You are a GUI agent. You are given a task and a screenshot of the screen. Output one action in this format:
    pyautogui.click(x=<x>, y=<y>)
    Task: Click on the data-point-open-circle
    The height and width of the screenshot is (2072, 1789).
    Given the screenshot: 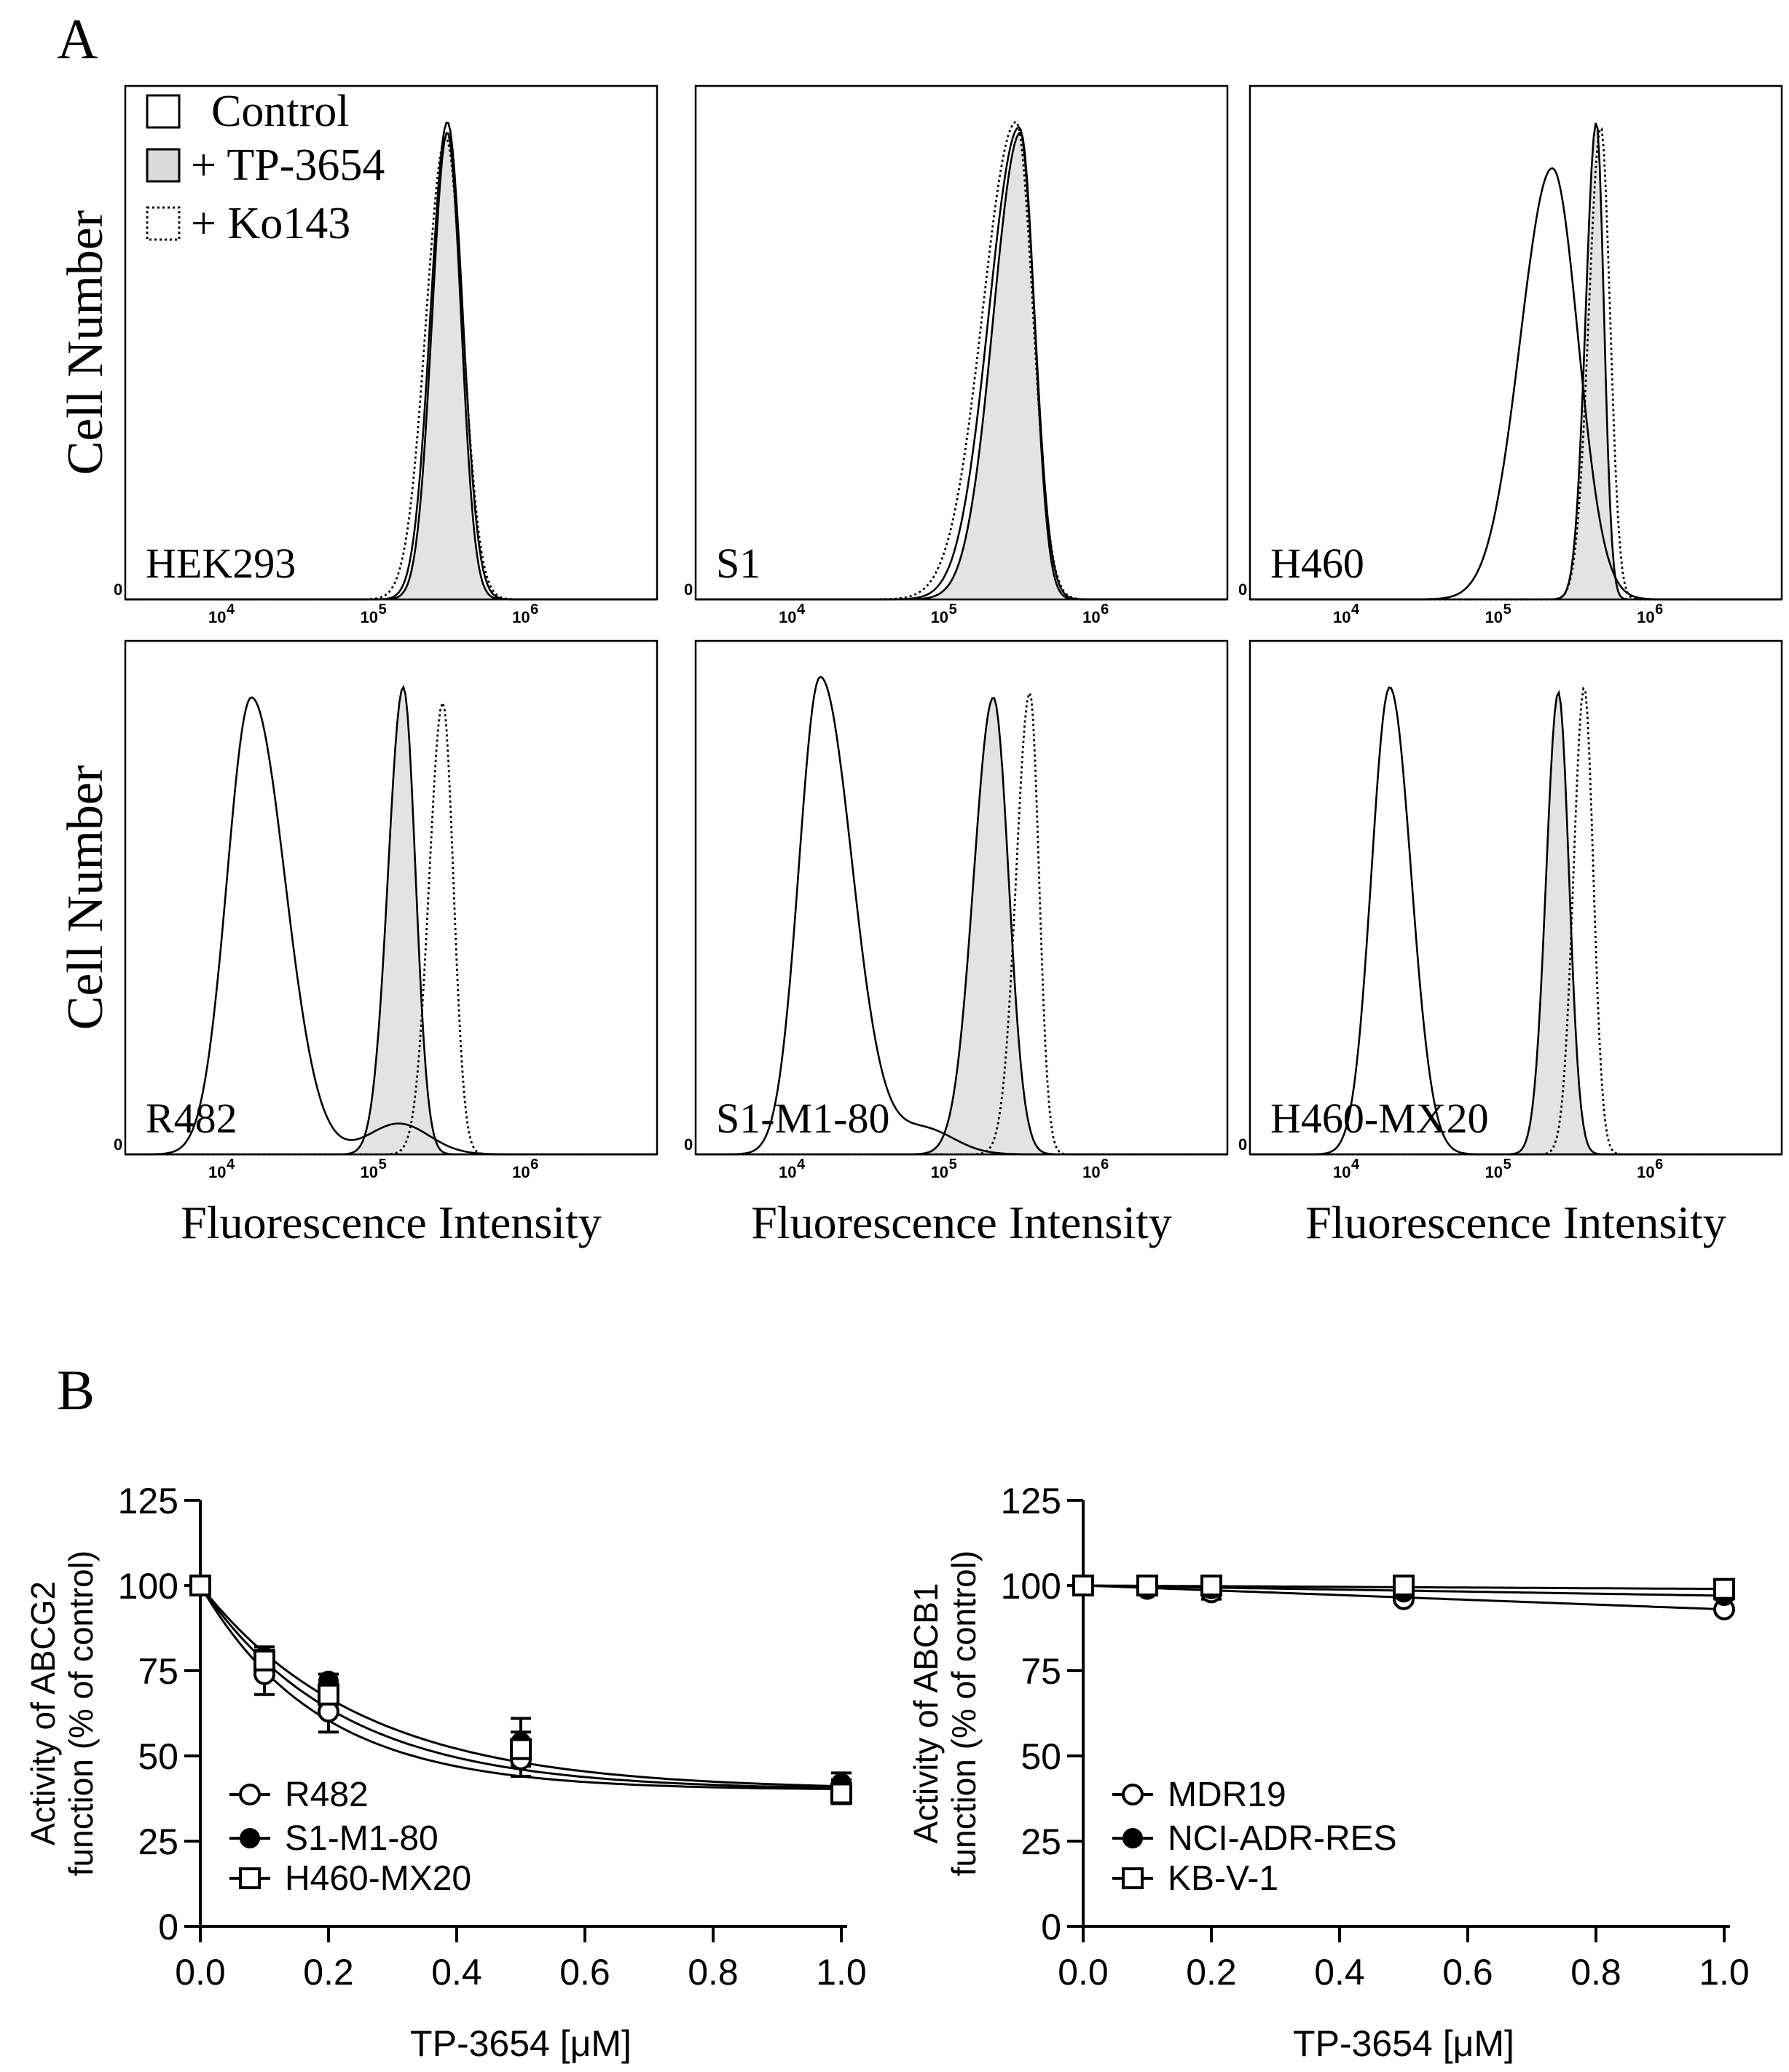 What is the action you would take?
    pyautogui.click(x=1133, y=1794)
    